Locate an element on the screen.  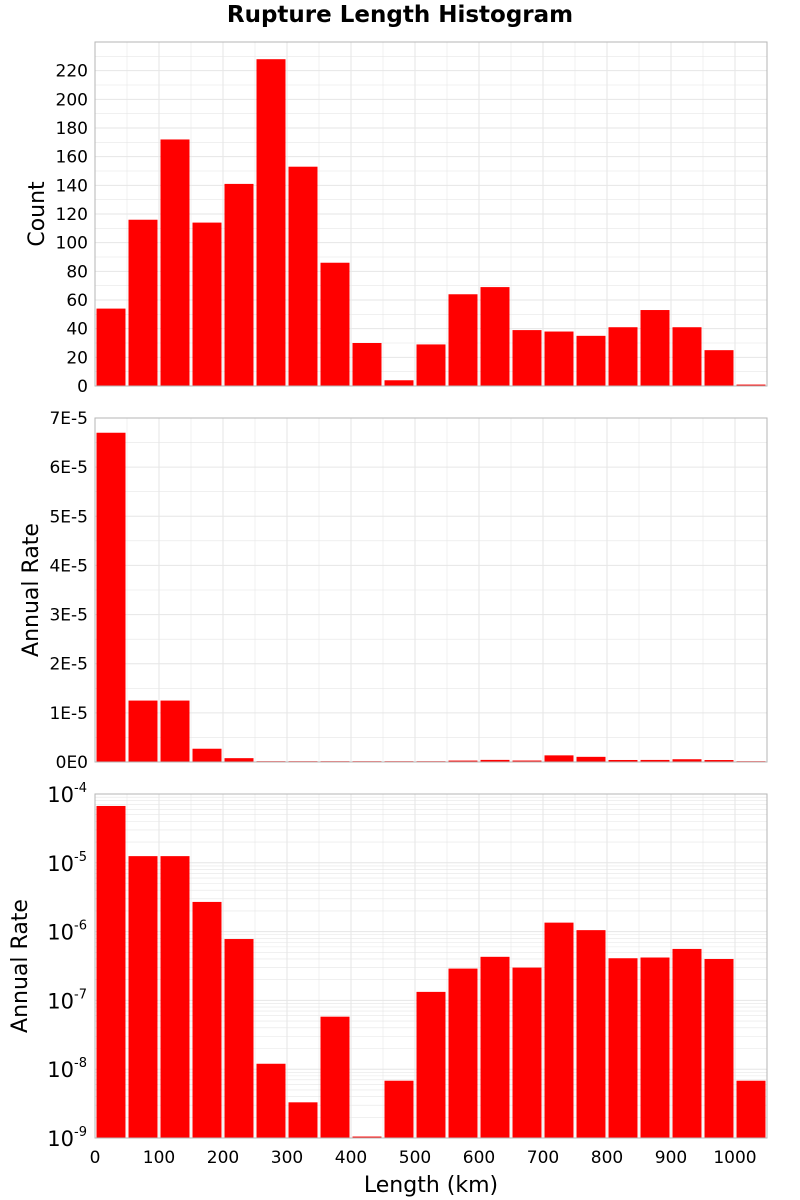
y-tick-label: 160 is located at coordinates (72, 158).